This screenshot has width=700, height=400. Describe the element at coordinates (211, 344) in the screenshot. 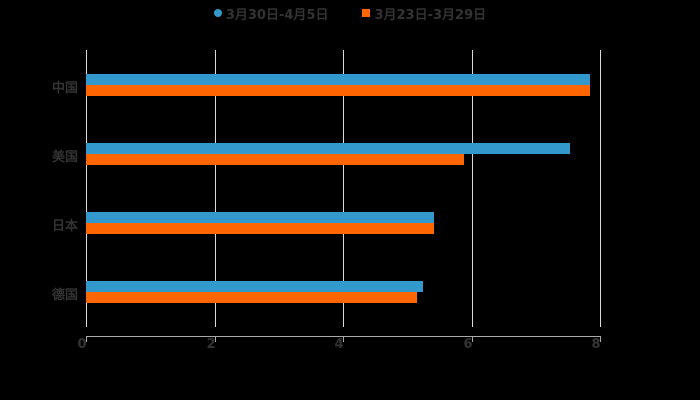

I see `x-axis-tick-label: 2` at that location.